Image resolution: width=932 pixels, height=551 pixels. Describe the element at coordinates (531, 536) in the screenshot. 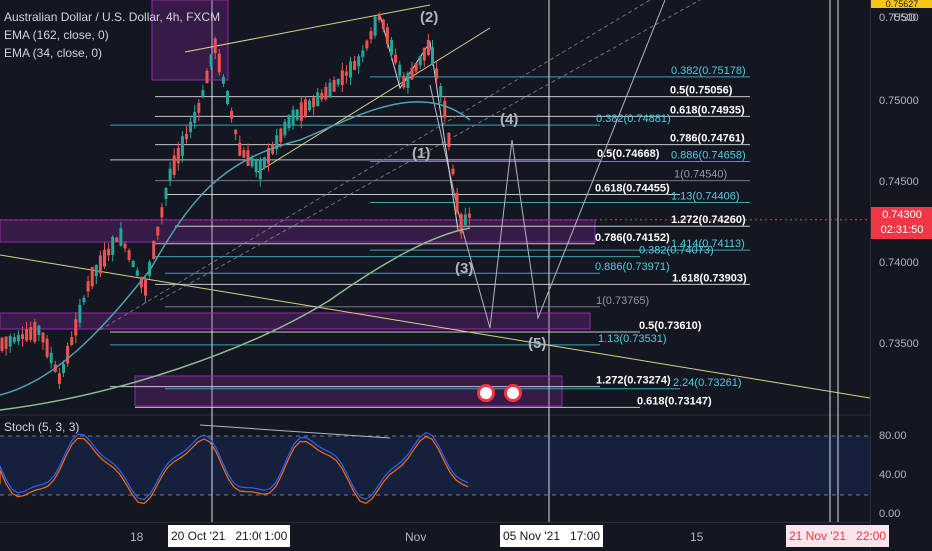

I see `crosshair-date-mid-label: 05 Nov '21` at that location.